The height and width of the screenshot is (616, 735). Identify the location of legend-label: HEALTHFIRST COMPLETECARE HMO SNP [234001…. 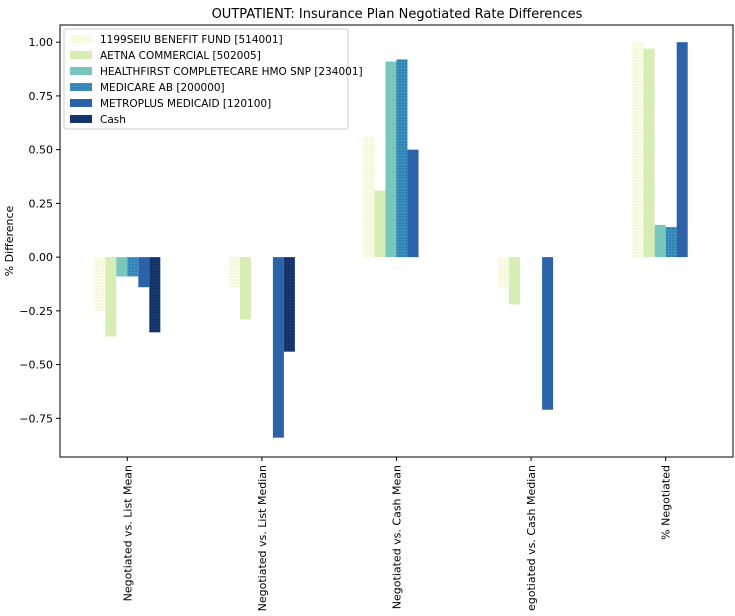
(231, 72).